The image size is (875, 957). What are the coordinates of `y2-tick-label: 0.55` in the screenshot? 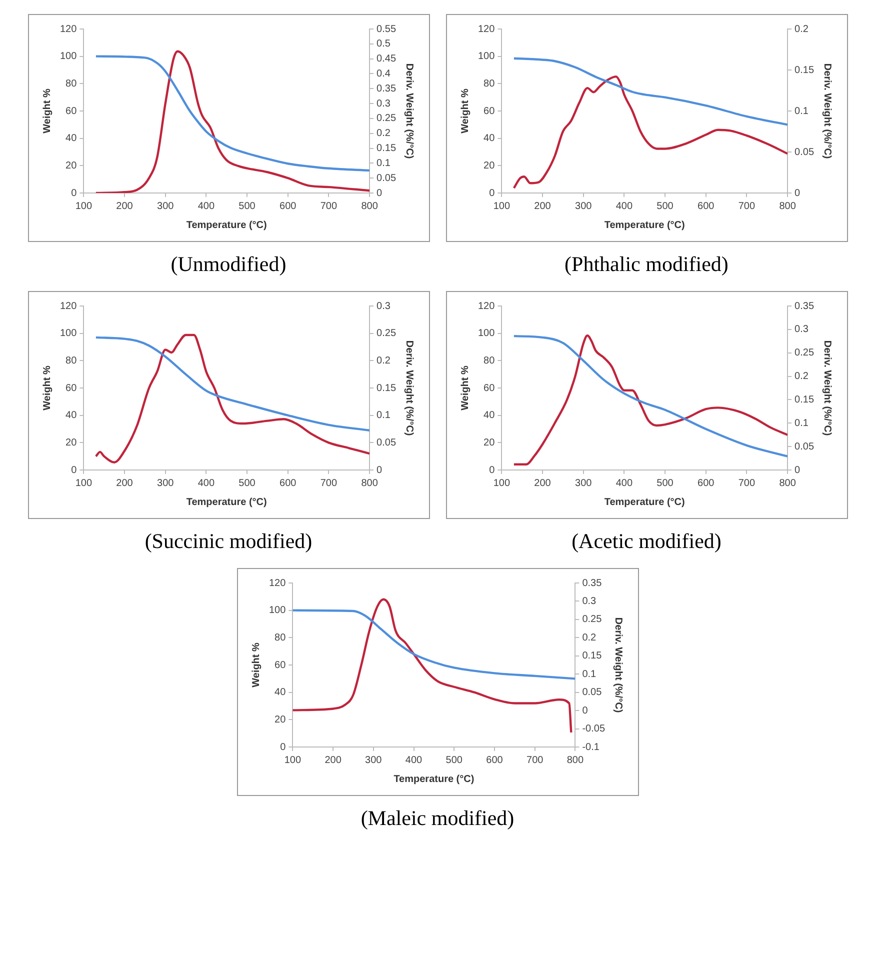 It's located at (386, 29).